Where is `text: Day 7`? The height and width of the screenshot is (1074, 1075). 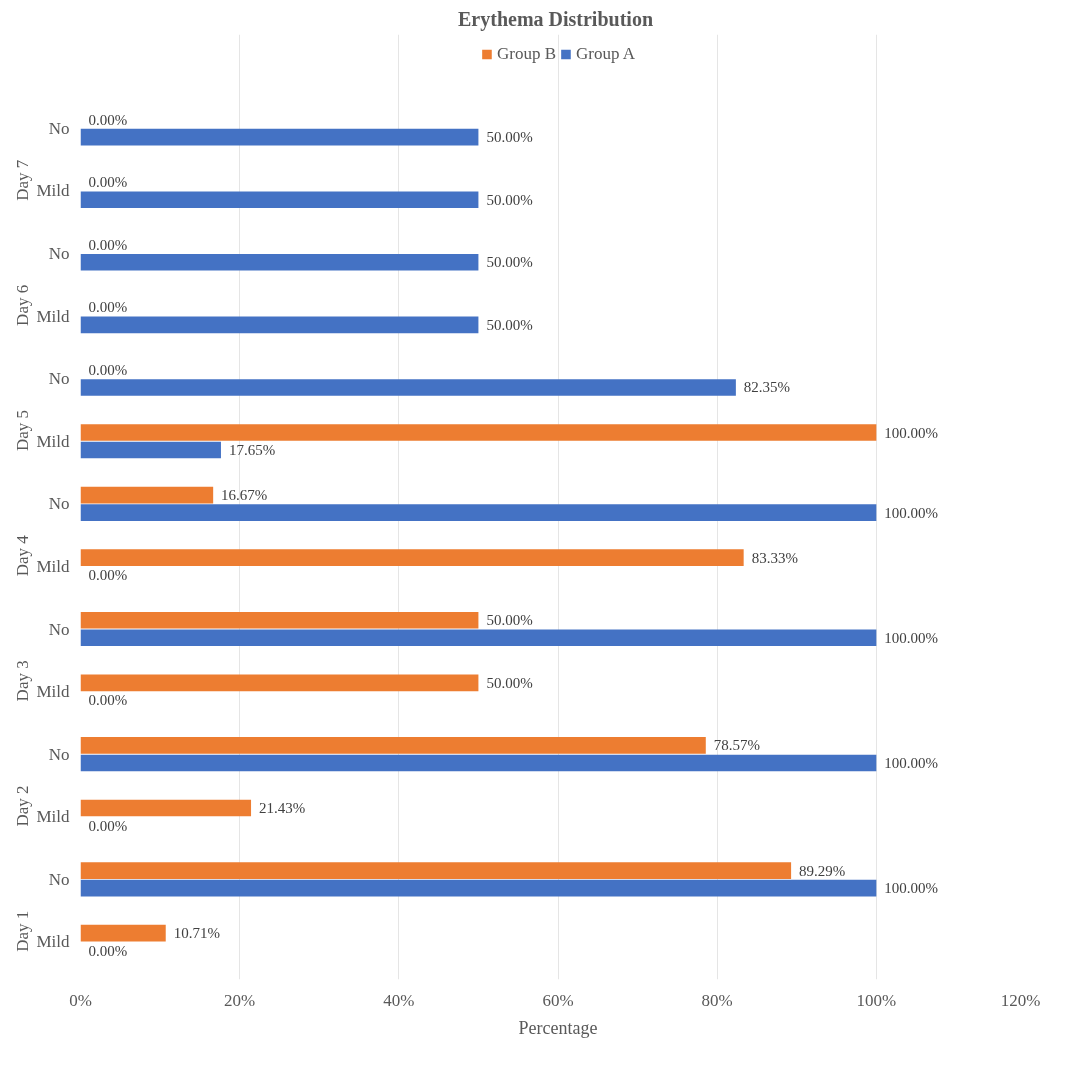 text: Day 7 is located at coordinates (22, 180).